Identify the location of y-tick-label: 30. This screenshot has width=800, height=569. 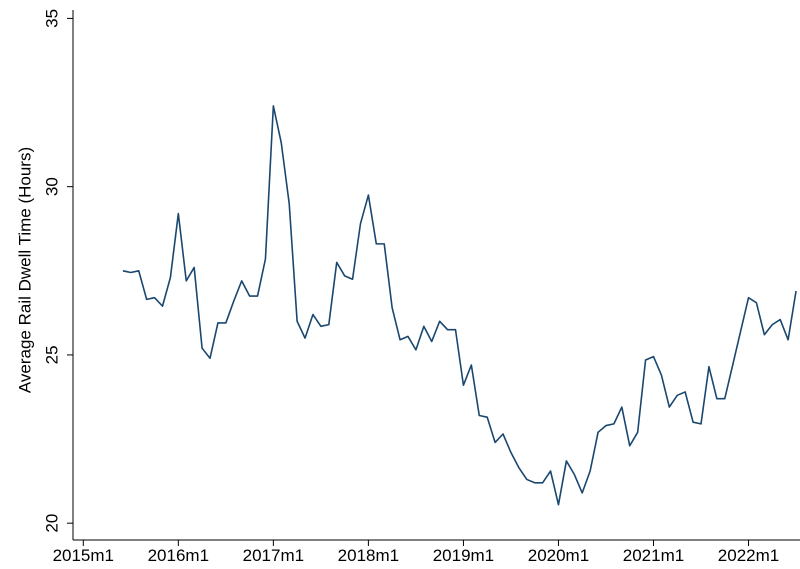
(51, 186).